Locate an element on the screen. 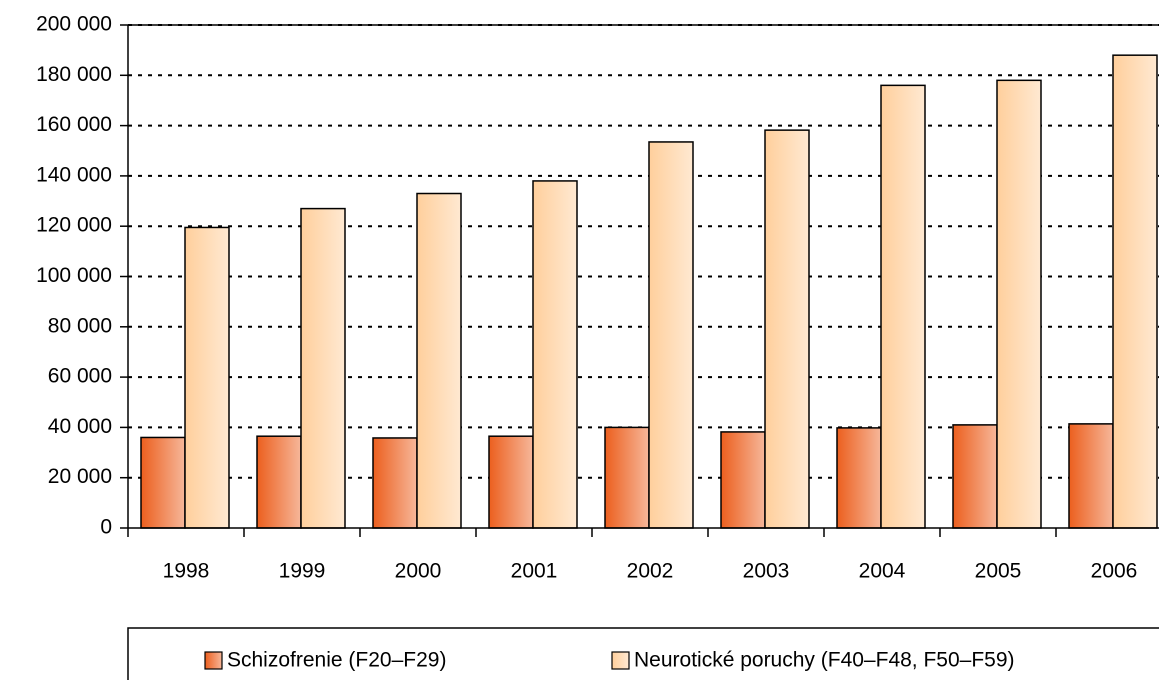 The width and height of the screenshot is (1159, 680). x-tick-label: 2003 is located at coordinates (766, 571).